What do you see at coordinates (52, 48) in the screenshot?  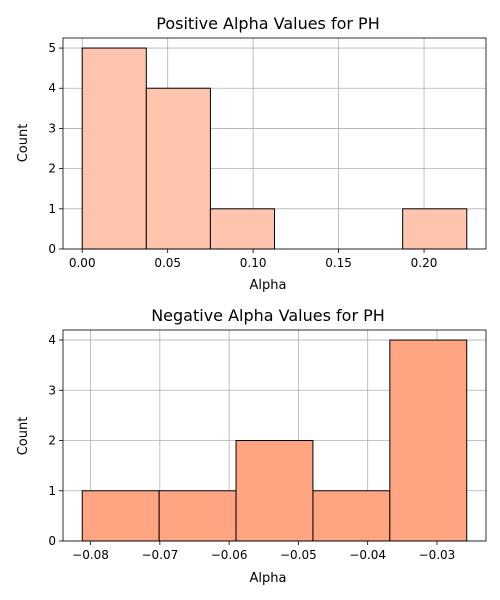 I see `y-tick-label: 5` at bounding box center [52, 48].